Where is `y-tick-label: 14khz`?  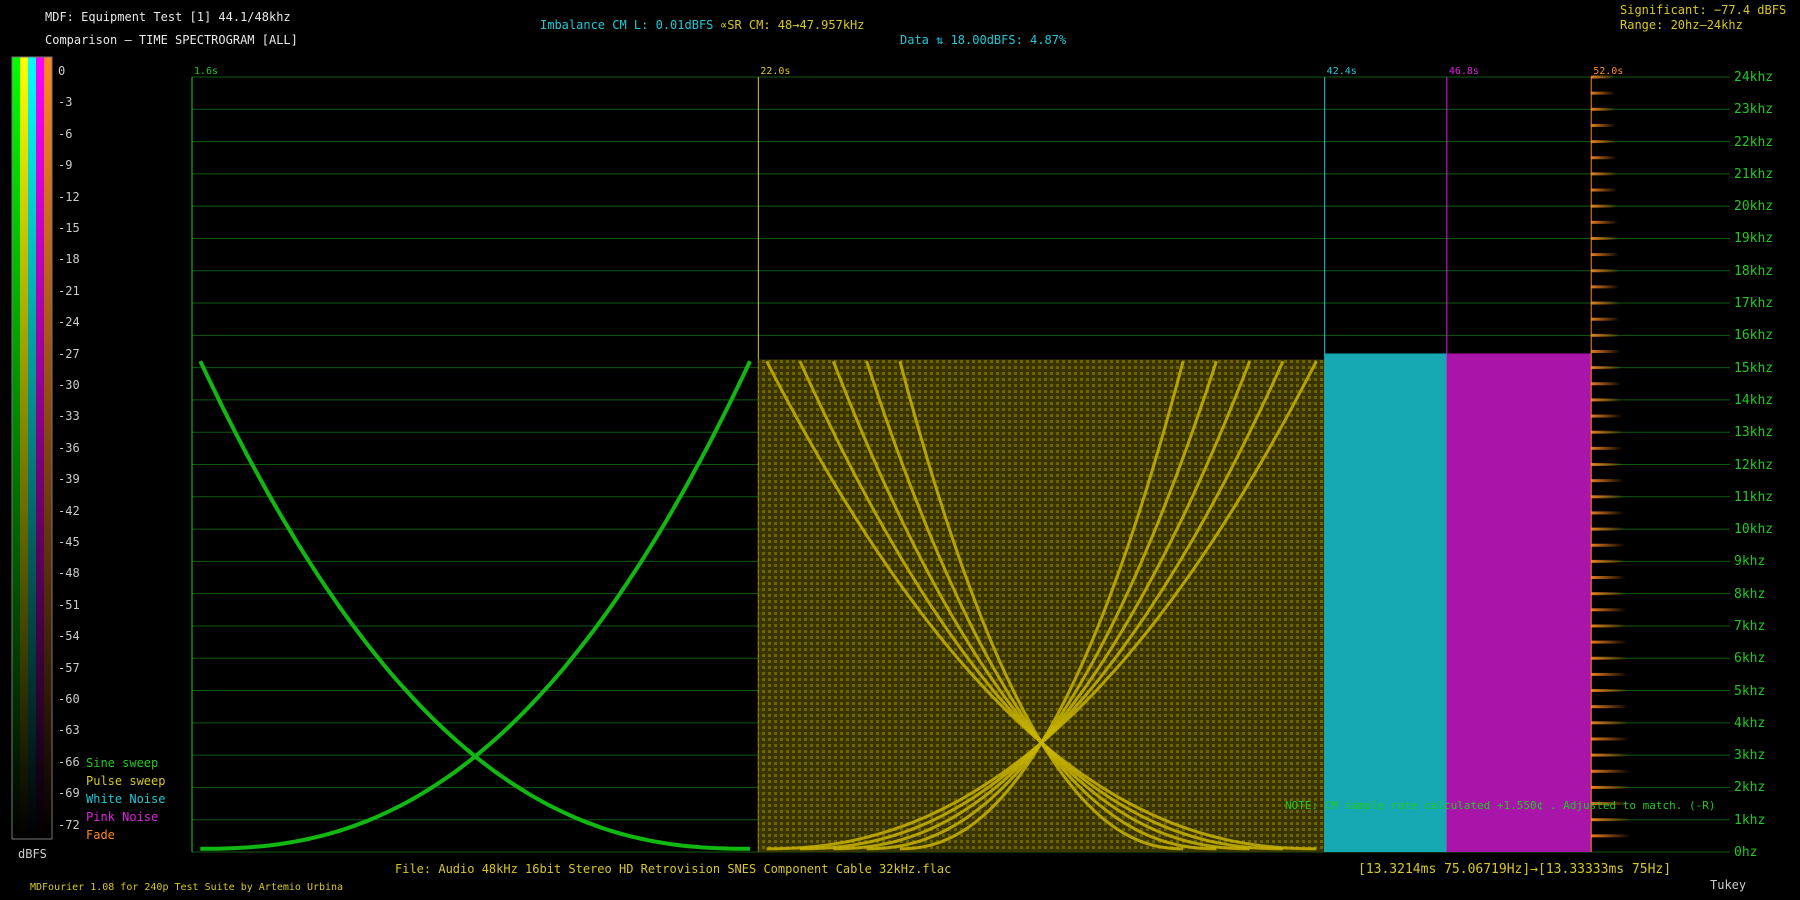 y-tick-label: 14khz is located at coordinates (1754, 400).